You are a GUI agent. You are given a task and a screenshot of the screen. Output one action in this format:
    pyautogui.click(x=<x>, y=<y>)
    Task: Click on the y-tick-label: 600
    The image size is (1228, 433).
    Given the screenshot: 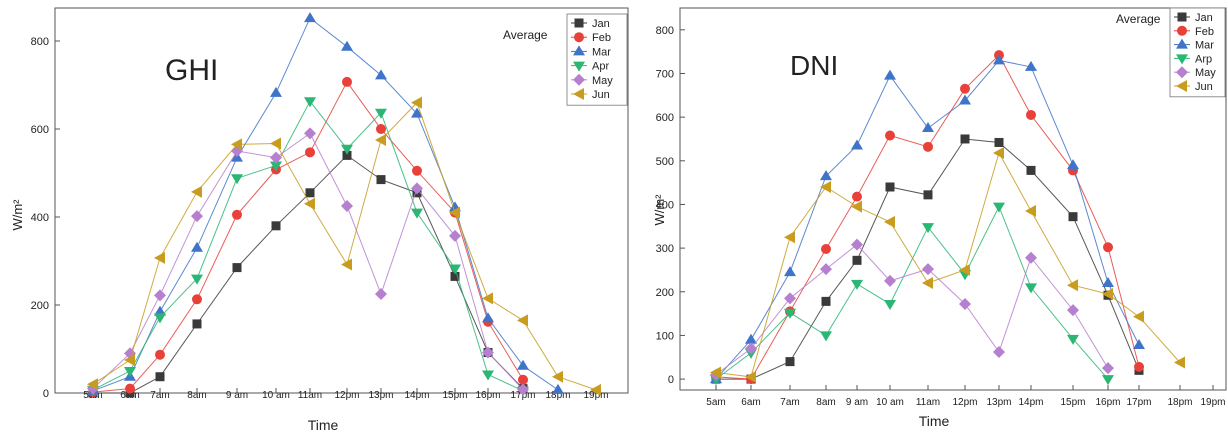 What is the action you would take?
    pyautogui.click(x=665, y=118)
    